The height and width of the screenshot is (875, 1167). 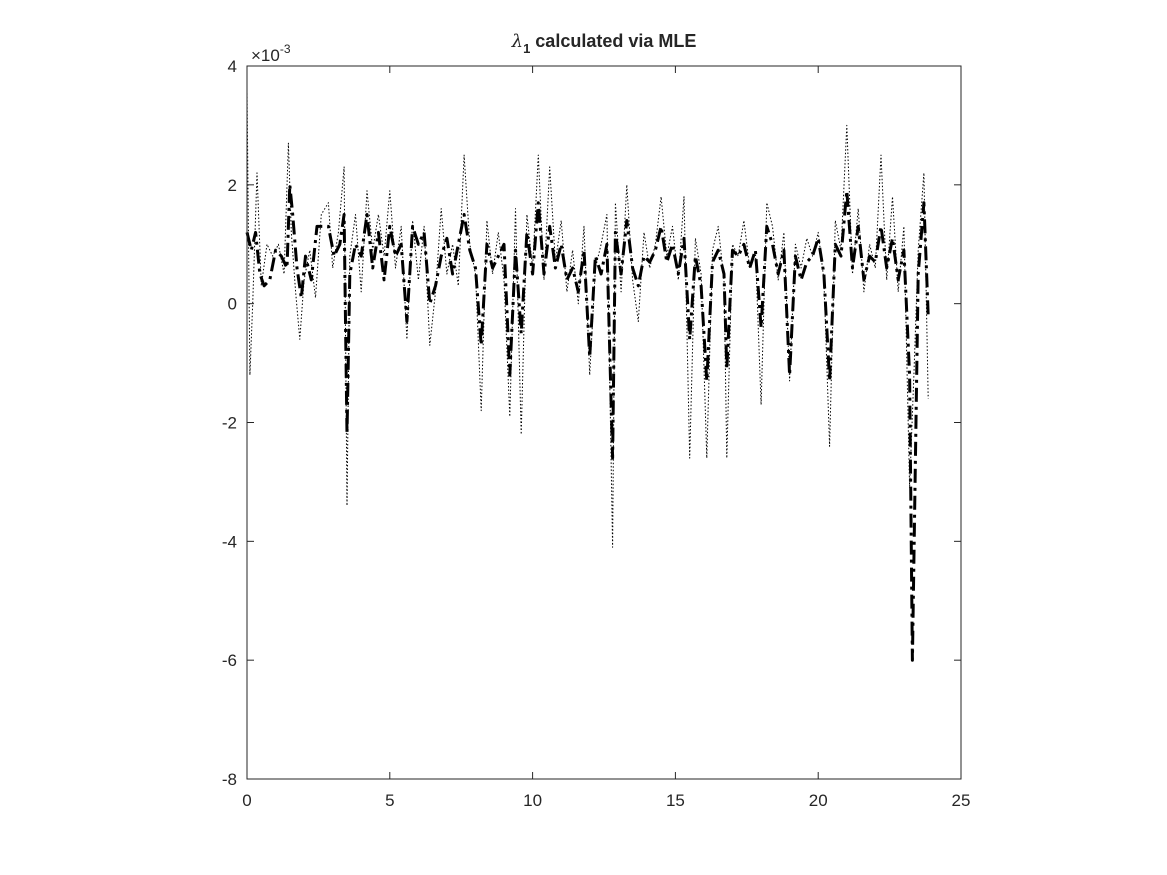 I want to click on chart-title-subscript: 1, so click(x=526, y=48).